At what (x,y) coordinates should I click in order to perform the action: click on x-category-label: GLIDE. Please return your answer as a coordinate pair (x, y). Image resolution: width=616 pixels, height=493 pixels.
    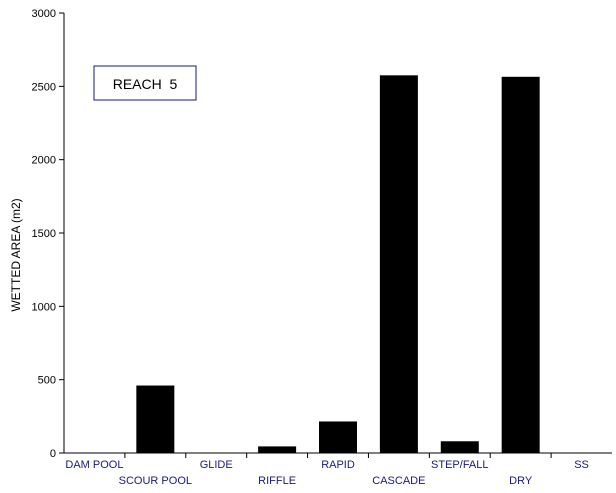
    Looking at the image, I should click on (216, 465).